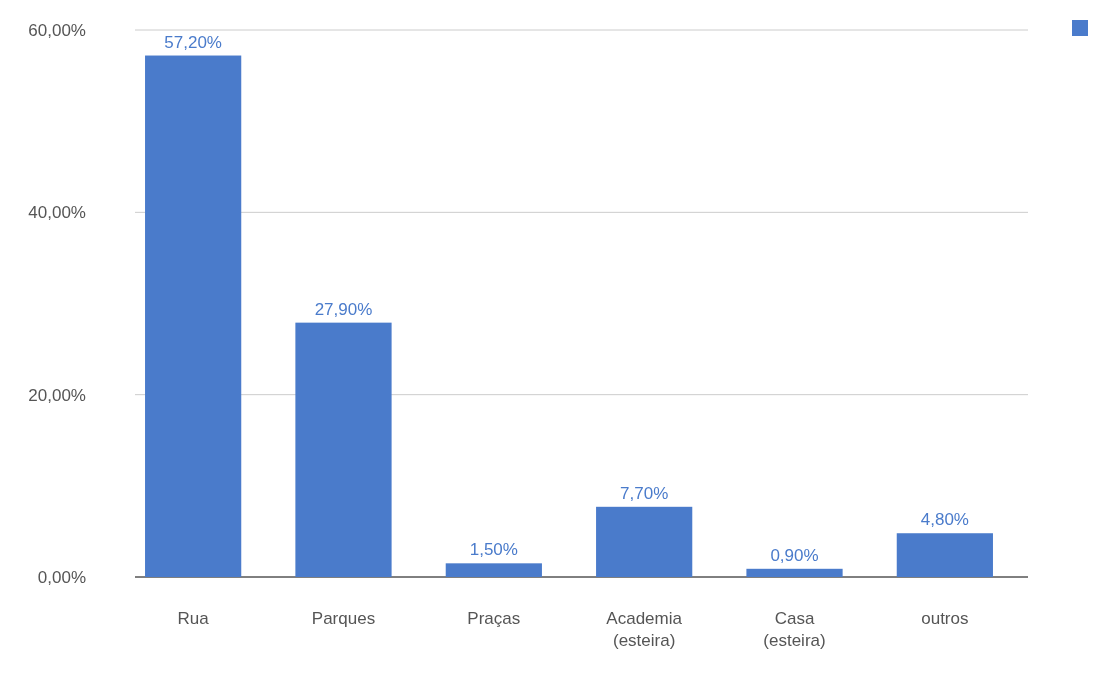  Describe the element at coordinates (57, 395) in the screenshot. I see `y-tick-label: 20,00%` at that location.